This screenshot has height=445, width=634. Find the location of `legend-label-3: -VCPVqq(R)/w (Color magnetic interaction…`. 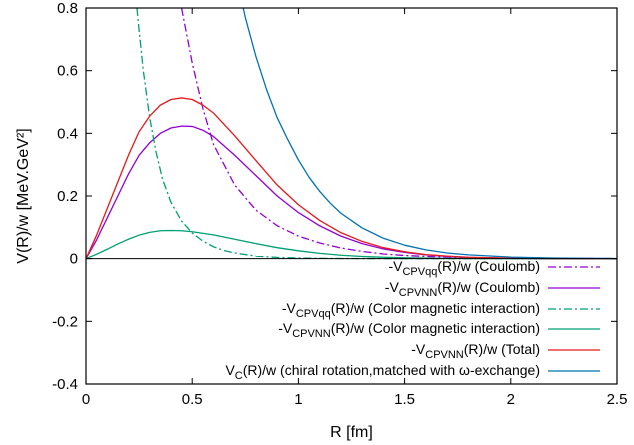

legend-label-3: -VCPVqq(R)/w (Color magnetic interaction… is located at coordinates (411, 310).